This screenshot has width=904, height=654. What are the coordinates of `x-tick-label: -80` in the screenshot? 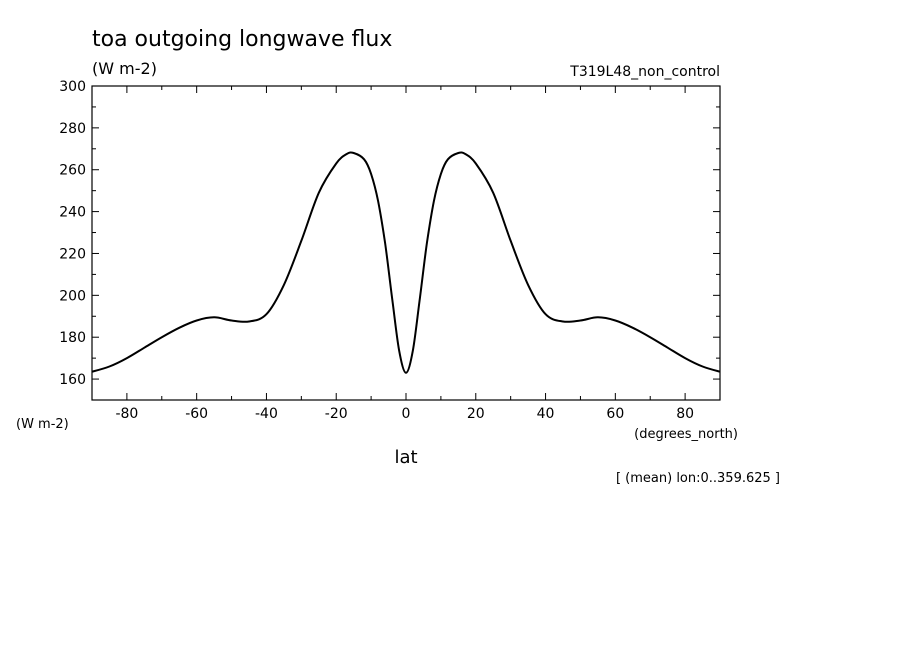 It's located at (126, 414).